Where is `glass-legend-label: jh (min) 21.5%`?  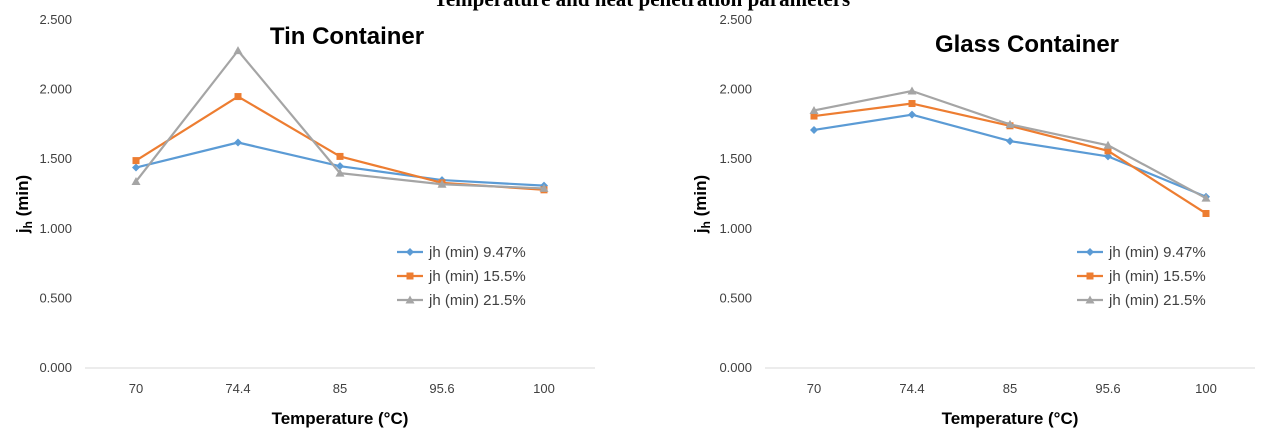
glass-legend-label: jh (min) 21.5% is located at coordinates (1157, 300).